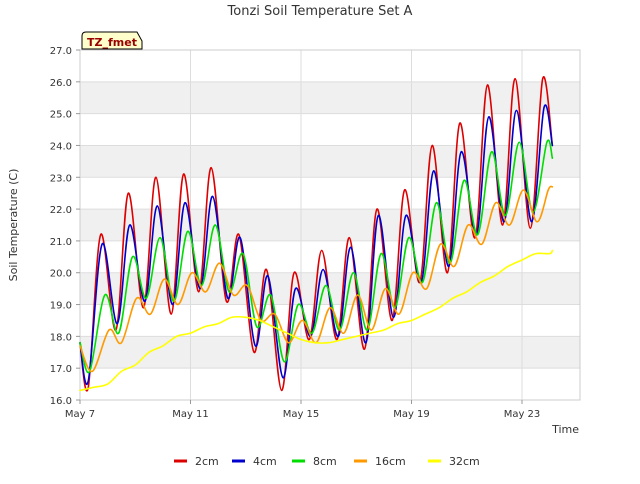 The height and width of the screenshot is (484, 640). I want to click on y-tick-label: 21.0, so click(61, 242).